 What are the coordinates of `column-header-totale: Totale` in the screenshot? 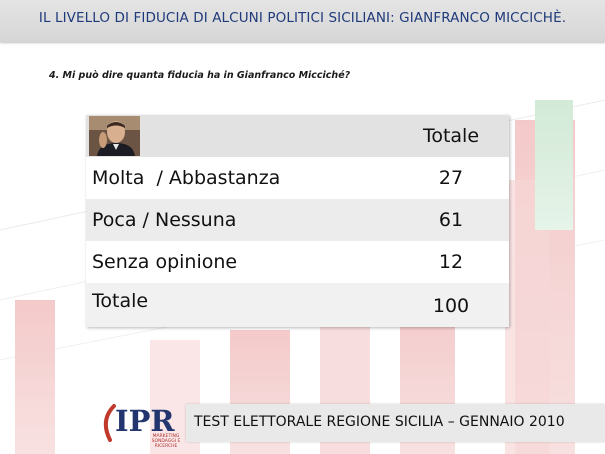 It's located at (451, 136).